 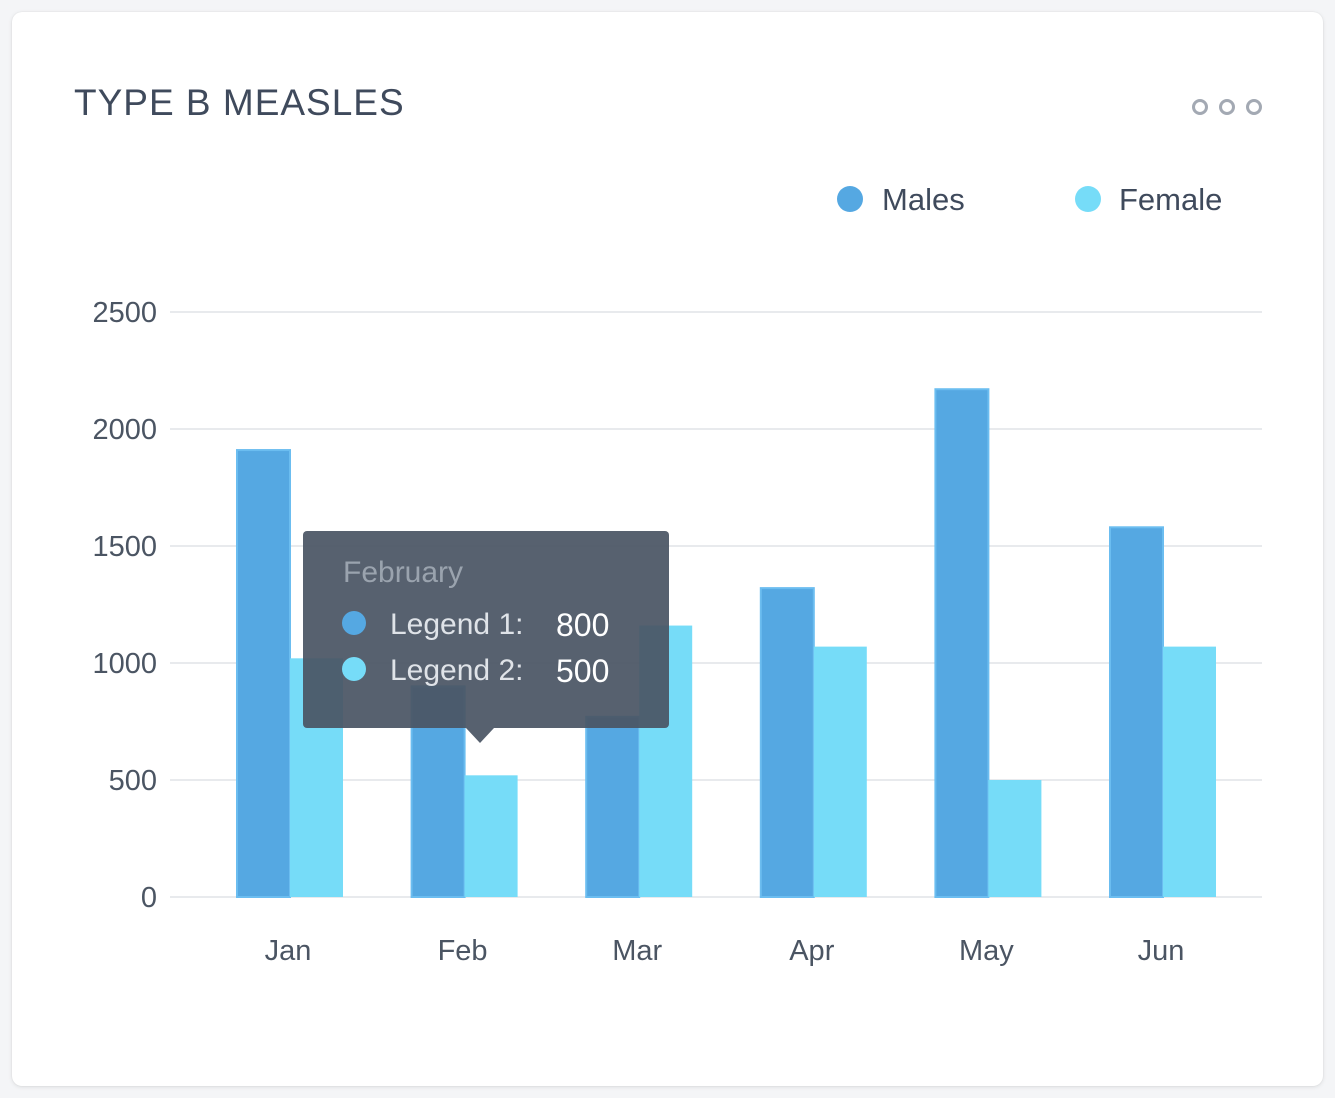 What do you see at coordinates (1170, 199) in the screenshot?
I see `legend-label-female: Female` at bounding box center [1170, 199].